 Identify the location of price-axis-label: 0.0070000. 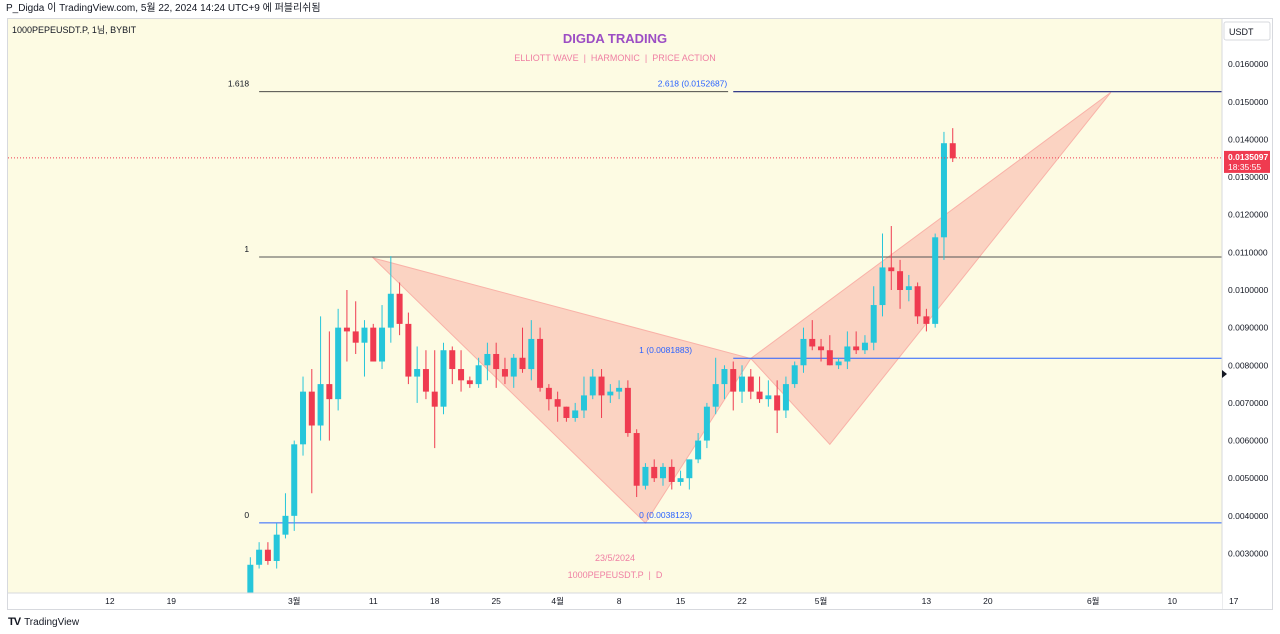
(1248, 403).